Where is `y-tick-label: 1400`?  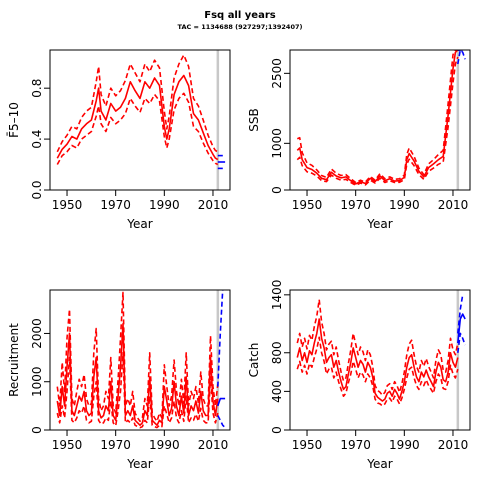 y-tick-label: 1400 is located at coordinates (277, 295).